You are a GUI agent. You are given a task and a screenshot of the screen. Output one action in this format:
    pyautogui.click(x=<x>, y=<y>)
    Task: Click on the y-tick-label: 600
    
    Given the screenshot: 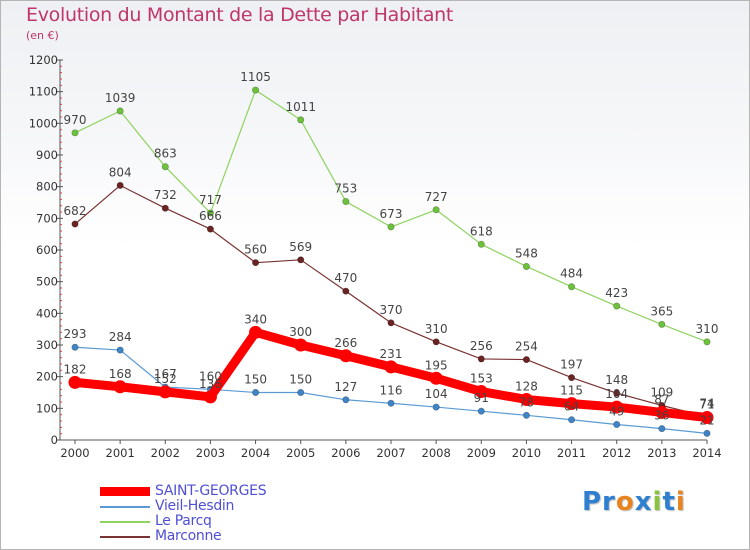 What is the action you would take?
    pyautogui.click(x=47, y=250)
    